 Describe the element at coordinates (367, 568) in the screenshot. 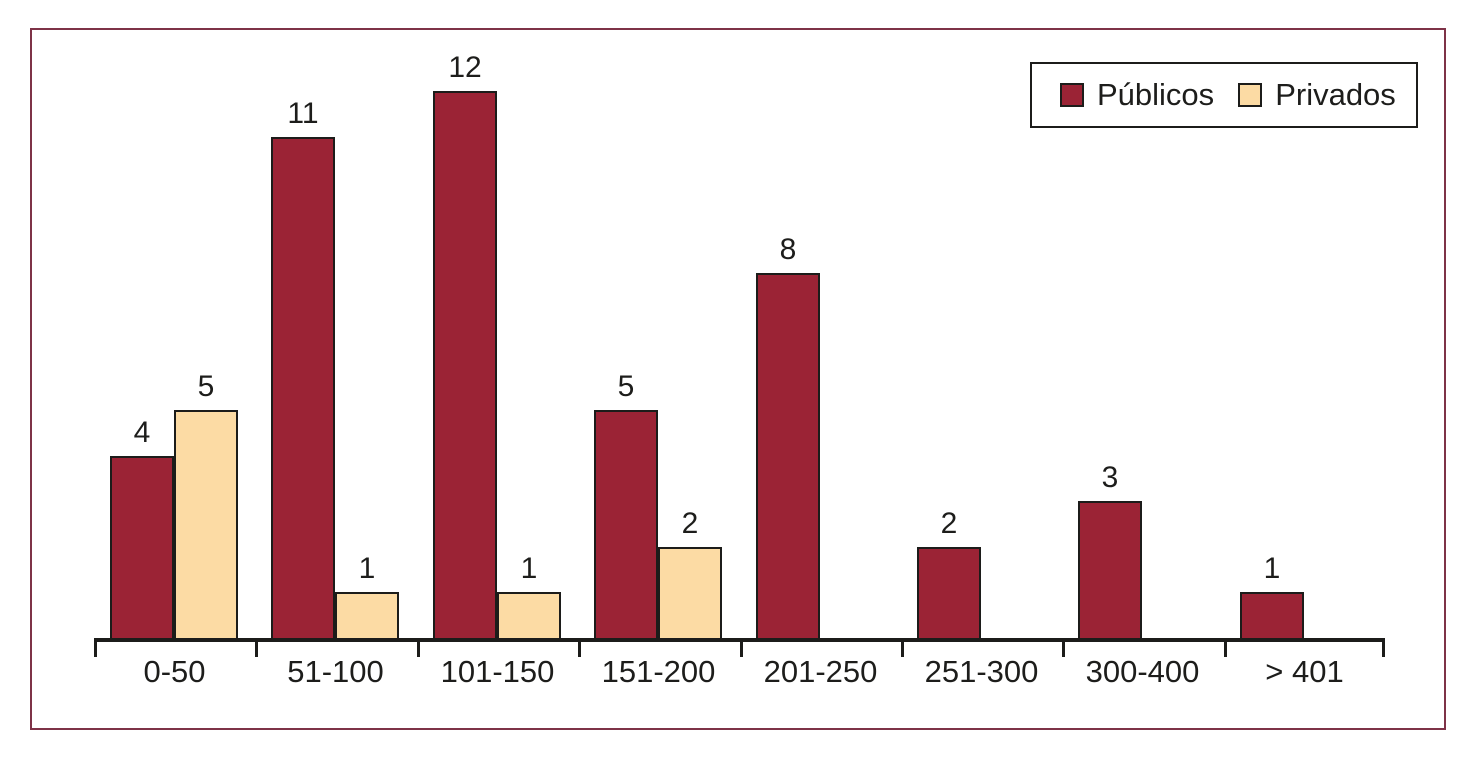

I see `value-label-privados-1: 1` at that location.